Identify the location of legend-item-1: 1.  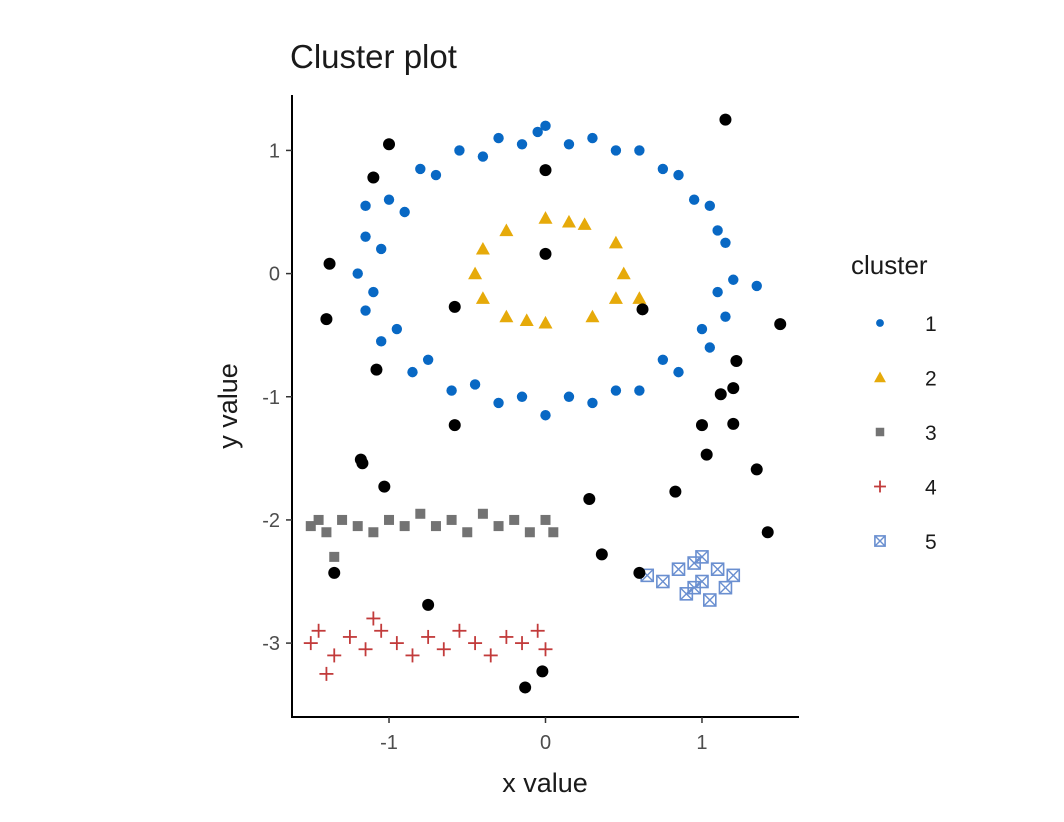
(906, 324).